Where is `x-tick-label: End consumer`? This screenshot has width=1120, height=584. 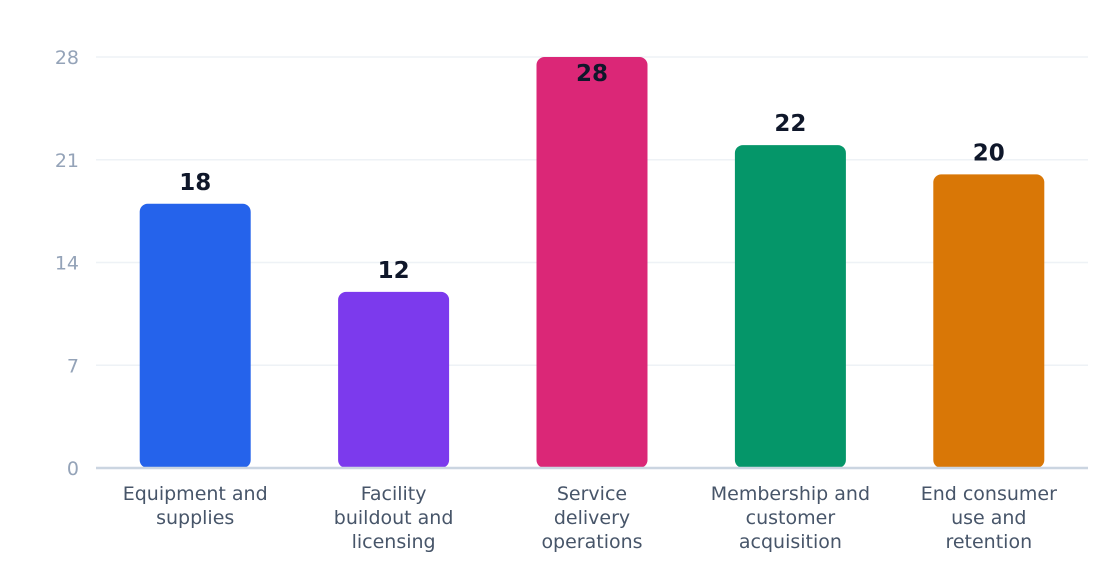
x-tick-label: End consumer is located at coordinates (989, 494).